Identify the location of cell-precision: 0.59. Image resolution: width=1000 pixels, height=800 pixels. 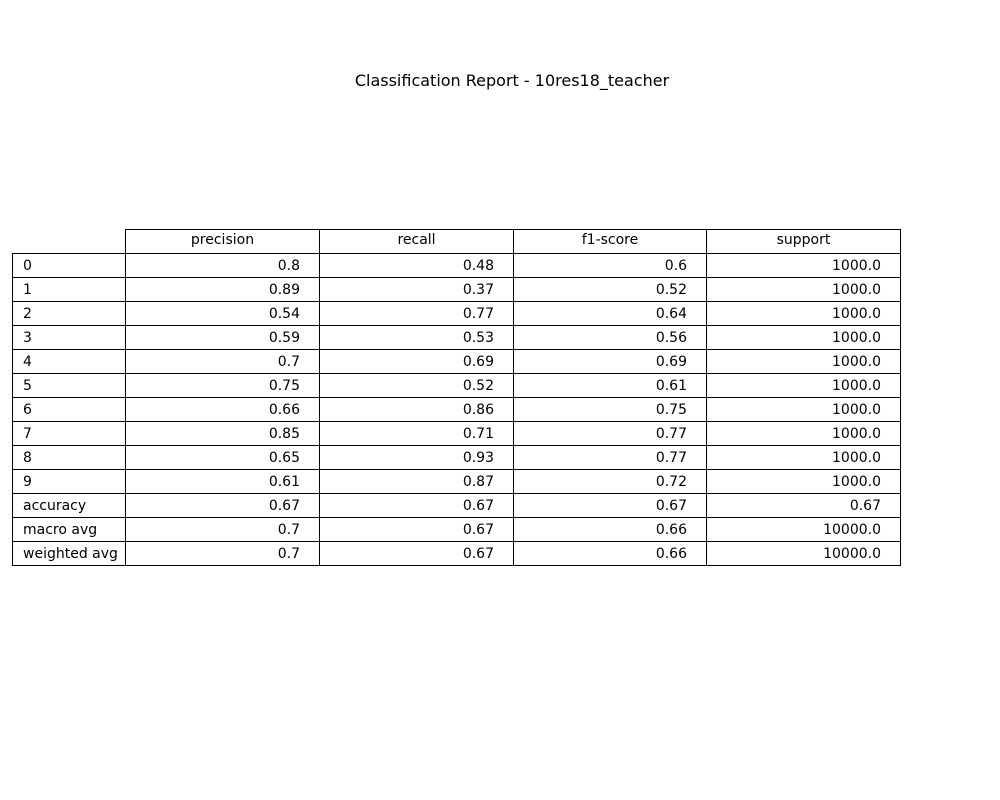
(222, 337).